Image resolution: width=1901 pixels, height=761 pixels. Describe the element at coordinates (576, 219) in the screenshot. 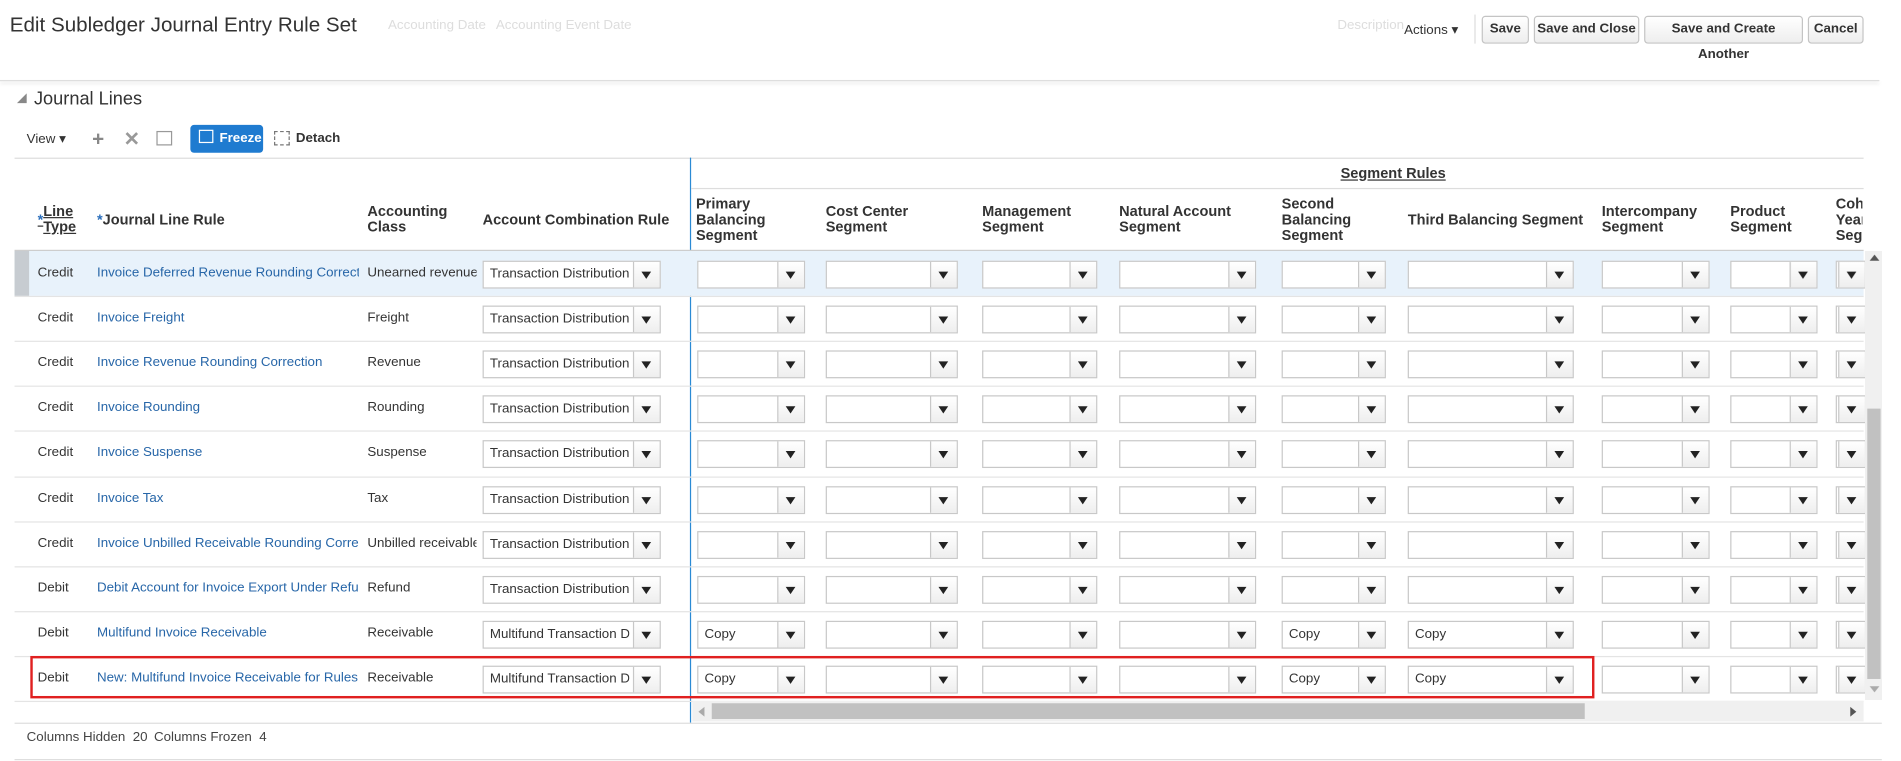

I see `column-header: Account Combination Rule` at that location.